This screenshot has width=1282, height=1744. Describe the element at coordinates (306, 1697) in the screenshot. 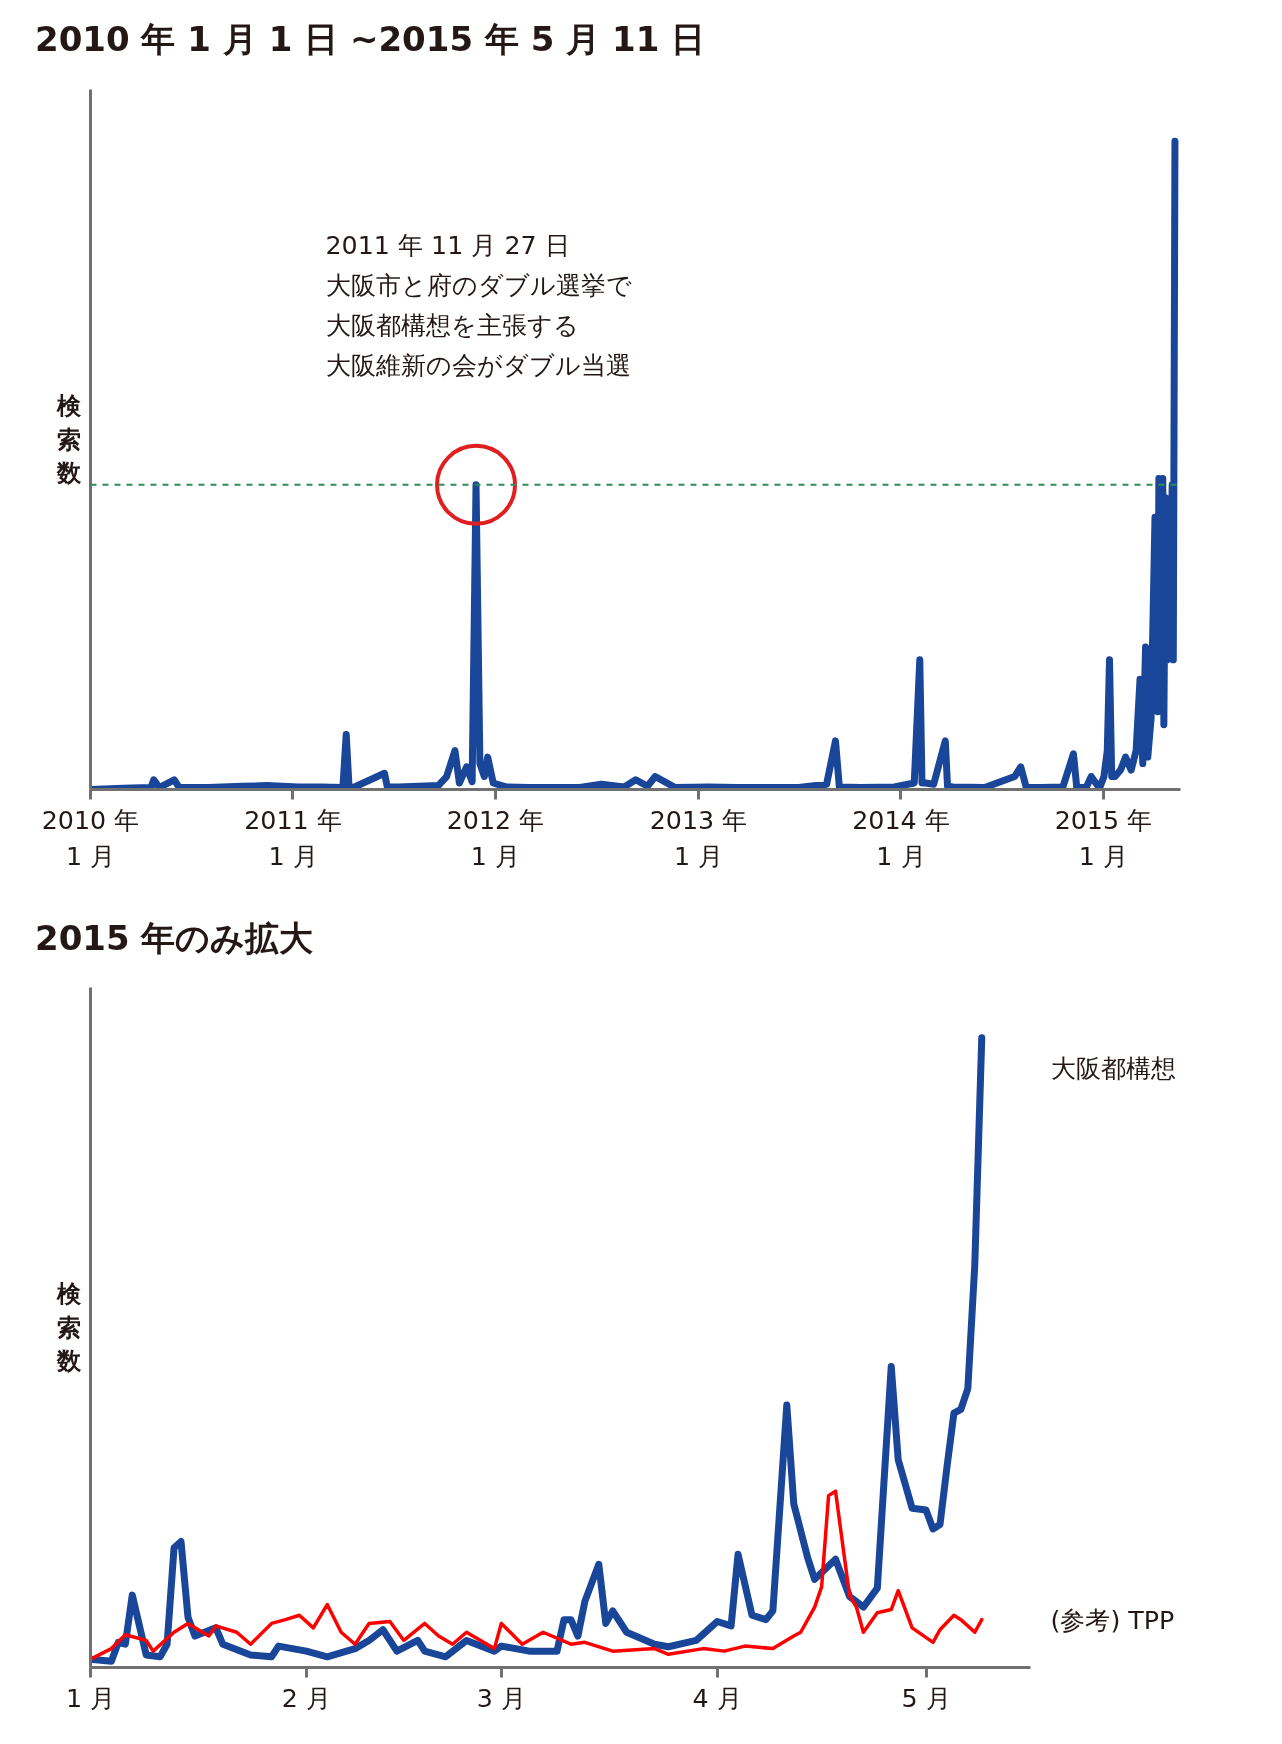

I see `x-tick-label: 2 月` at that location.